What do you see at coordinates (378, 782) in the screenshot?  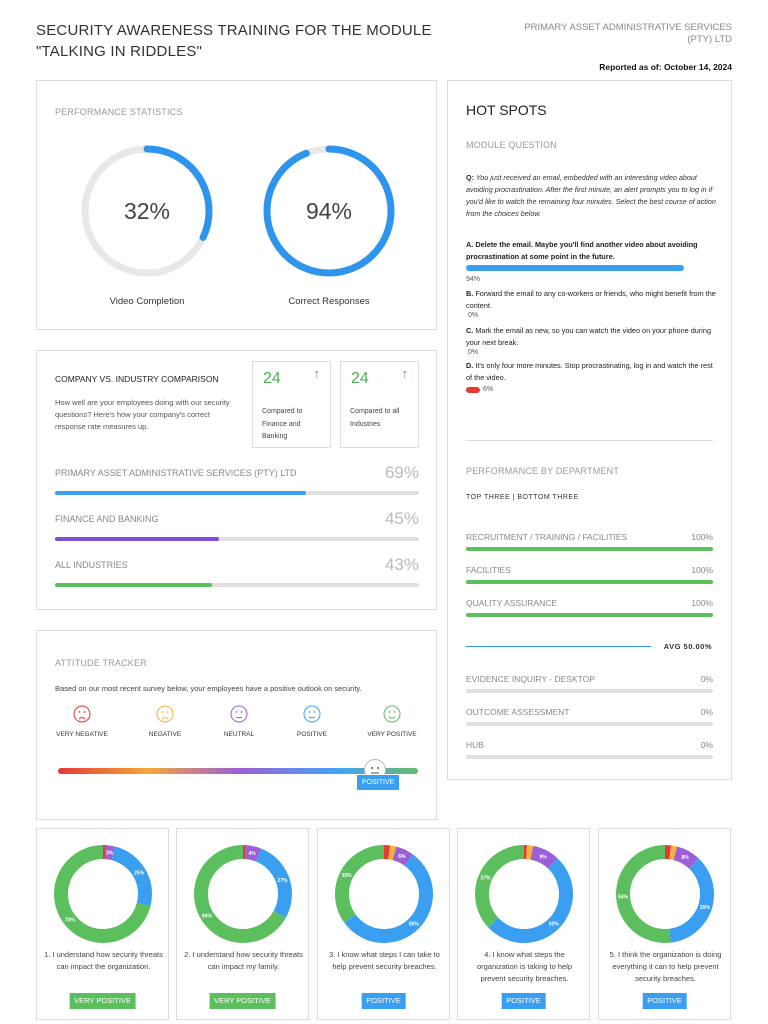 I see `attitude-current-badge: POSITIVE` at bounding box center [378, 782].